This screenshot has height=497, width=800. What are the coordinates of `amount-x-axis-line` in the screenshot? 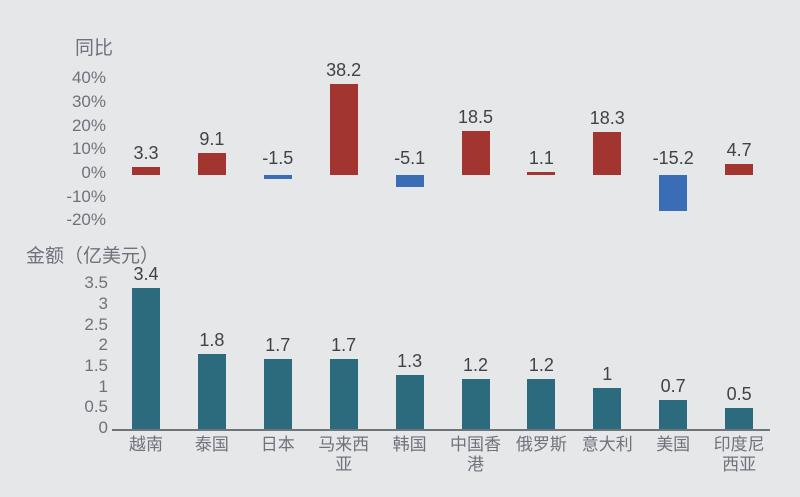 It's located at (441, 430).